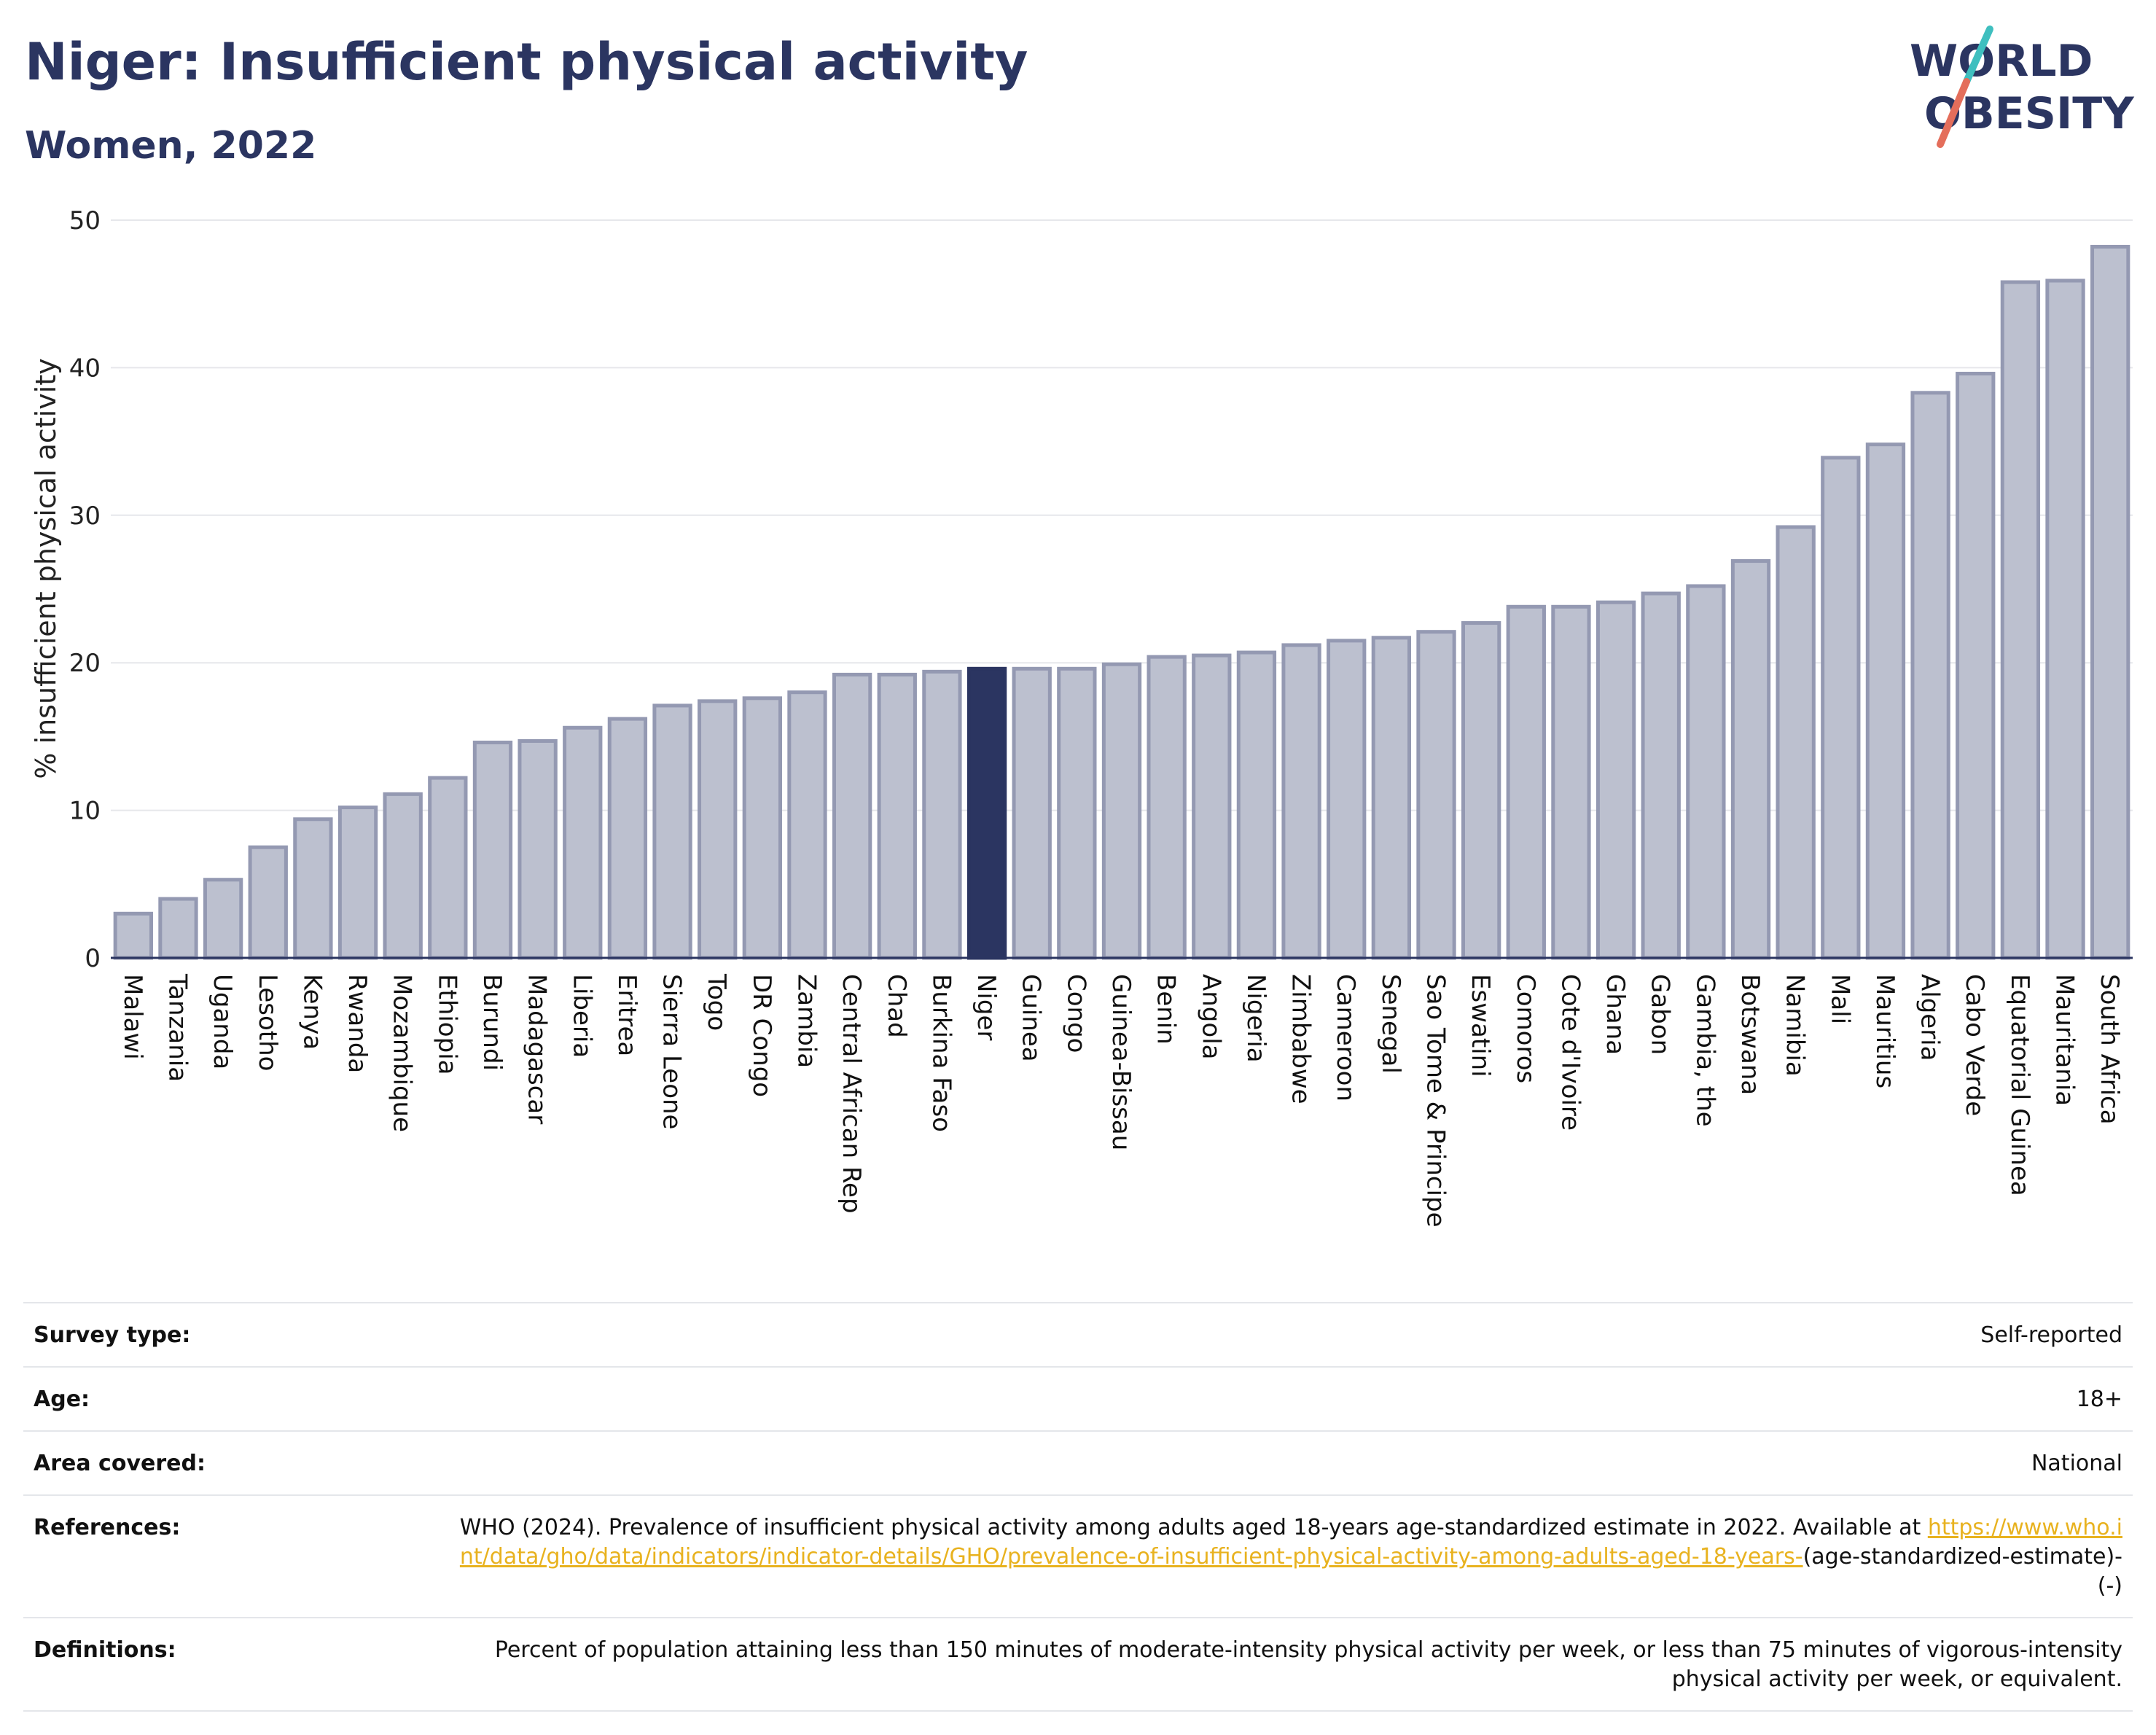 The width and height of the screenshot is (2156, 1735). Describe the element at coordinates (493, 850) in the screenshot. I see `bar-burundi` at that location.